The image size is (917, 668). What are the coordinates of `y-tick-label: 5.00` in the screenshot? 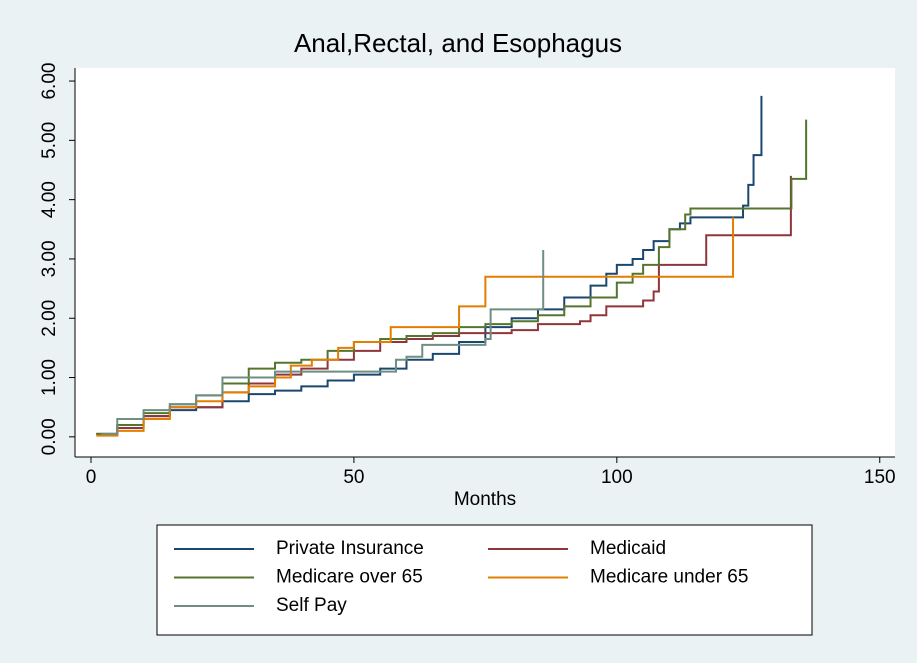 It's located at (49, 140).